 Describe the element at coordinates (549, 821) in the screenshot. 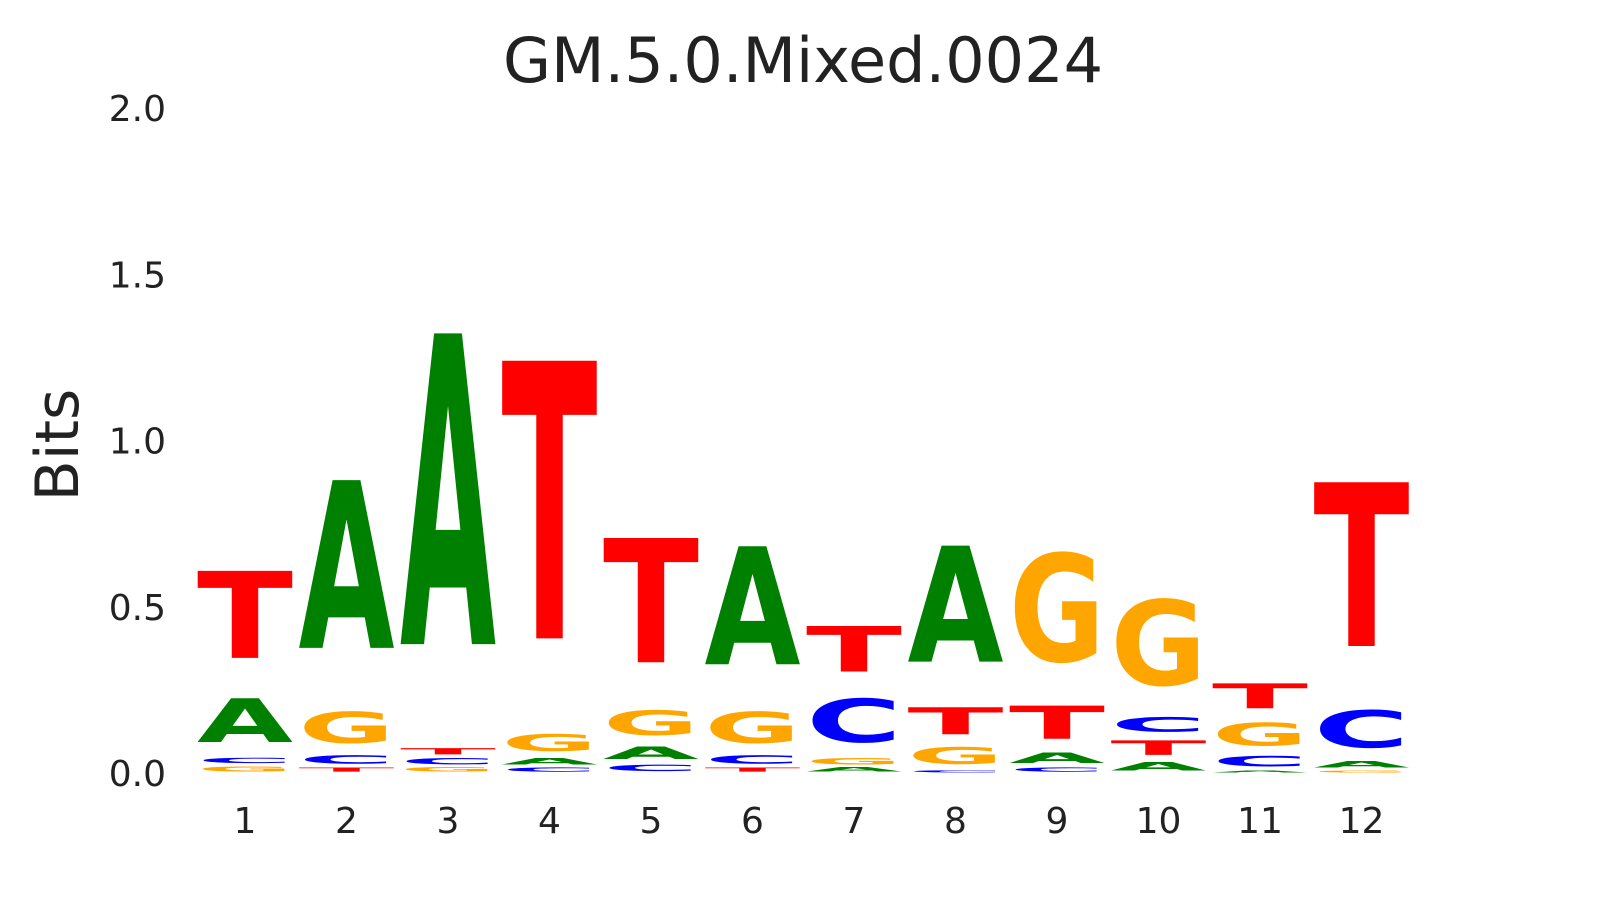

I see `x-tick-label: 4` at that location.